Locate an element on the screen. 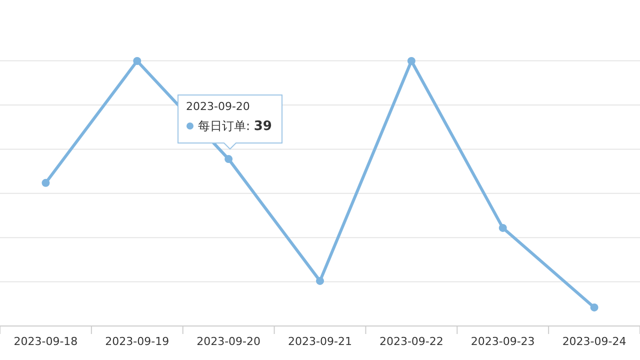 This screenshot has width=640, height=360. annotation: 39 is located at coordinates (263, 126).